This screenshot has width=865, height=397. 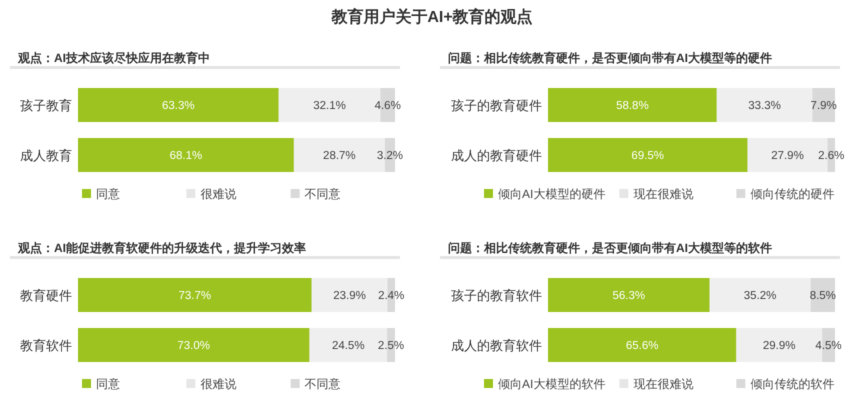 I want to click on data-label: 27.9%, so click(x=787, y=156).